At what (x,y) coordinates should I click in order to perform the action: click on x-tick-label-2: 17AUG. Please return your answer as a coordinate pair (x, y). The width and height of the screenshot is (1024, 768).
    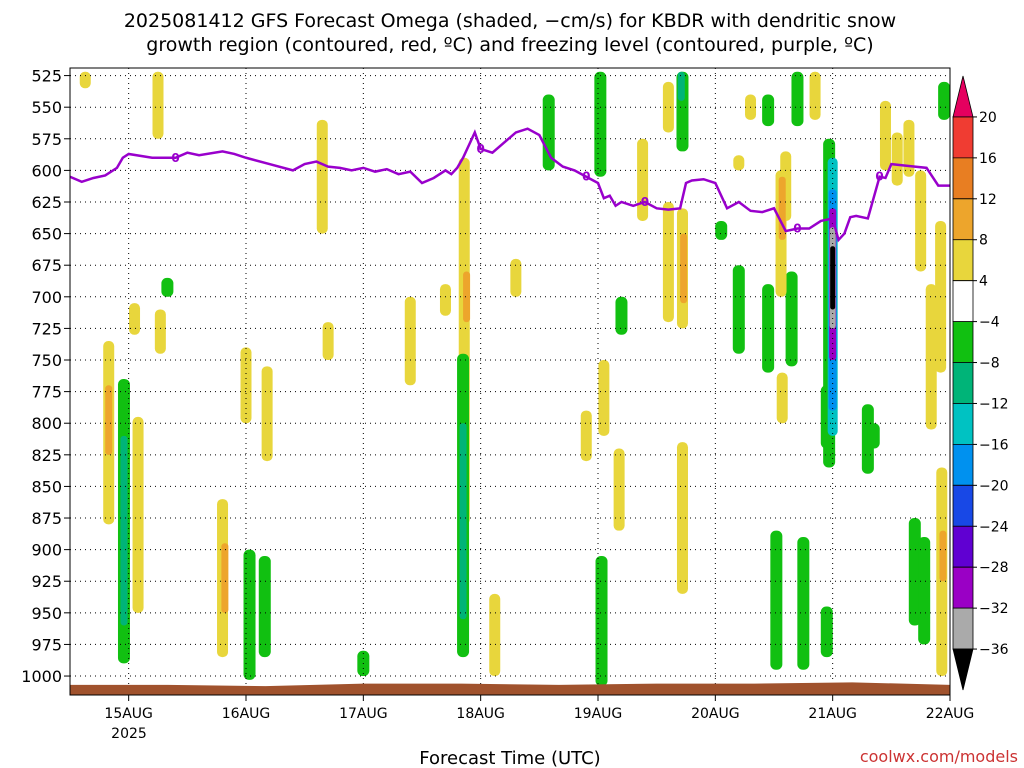
    Looking at the image, I should click on (363, 714).